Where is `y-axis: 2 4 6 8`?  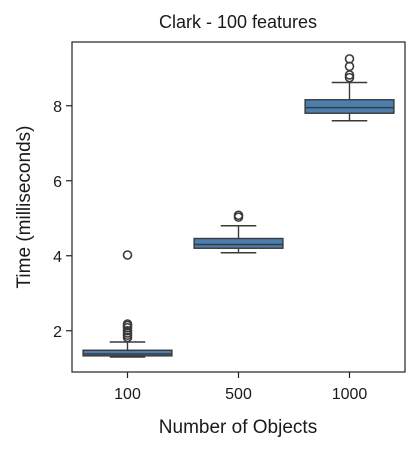 y-axis: 2 4 6 8 is located at coordinates (62, 220).